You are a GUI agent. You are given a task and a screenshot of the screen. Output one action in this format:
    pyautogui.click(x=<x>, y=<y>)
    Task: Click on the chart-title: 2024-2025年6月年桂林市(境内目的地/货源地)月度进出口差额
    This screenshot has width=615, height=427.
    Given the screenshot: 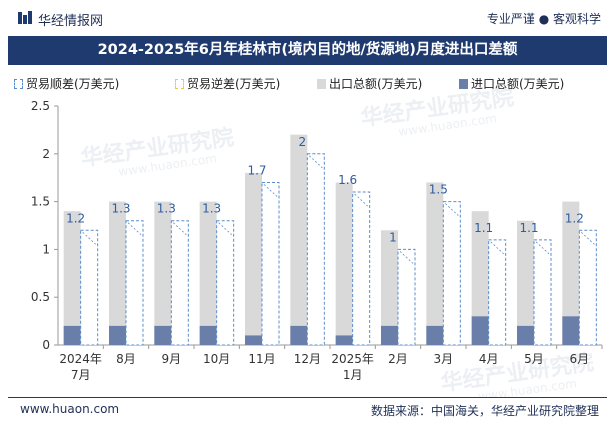 What is the action you would take?
    pyautogui.click(x=307, y=50)
    